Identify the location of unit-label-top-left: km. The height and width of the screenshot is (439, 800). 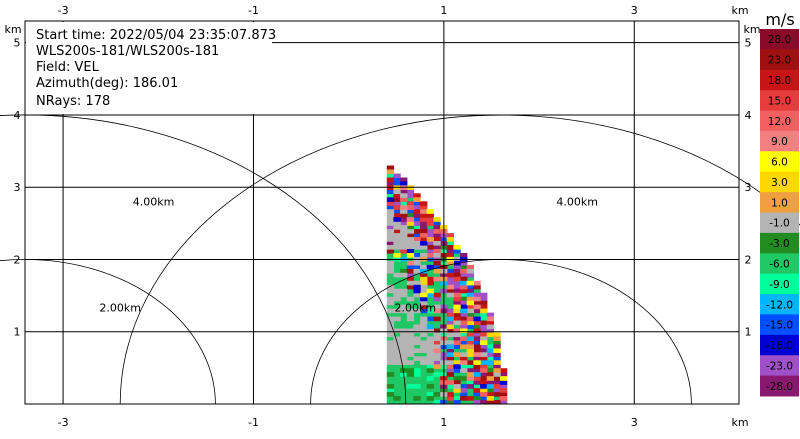
(12, 29).